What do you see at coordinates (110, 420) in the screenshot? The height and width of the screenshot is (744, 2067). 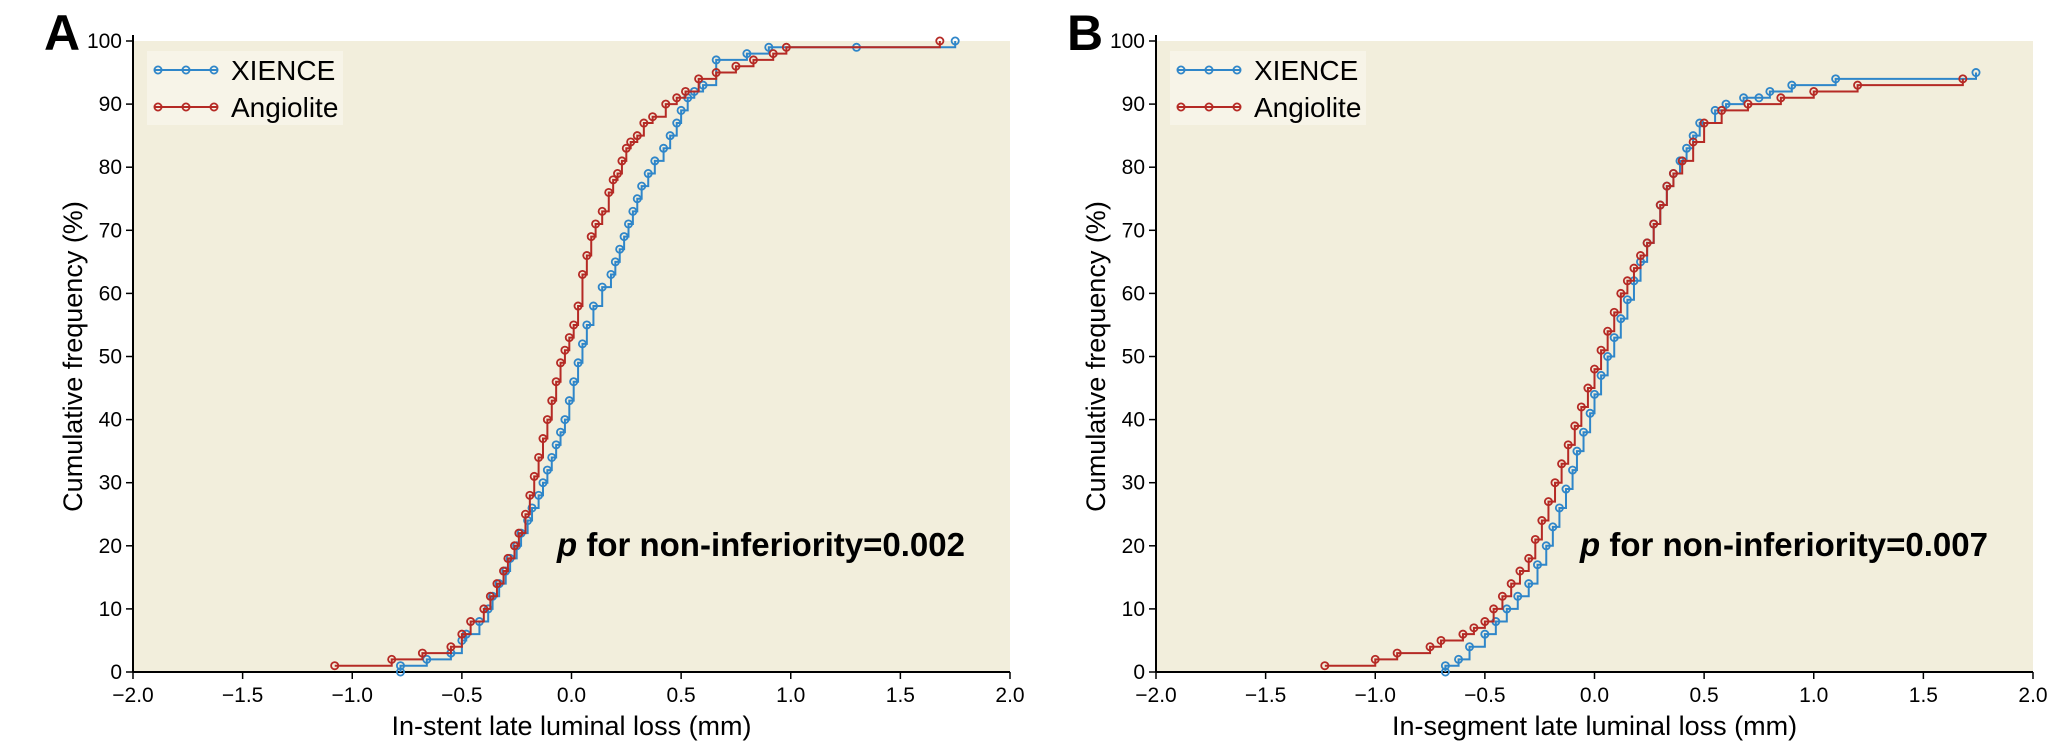 I see `y-tick-label: 40` at bounding box center [110, 420].